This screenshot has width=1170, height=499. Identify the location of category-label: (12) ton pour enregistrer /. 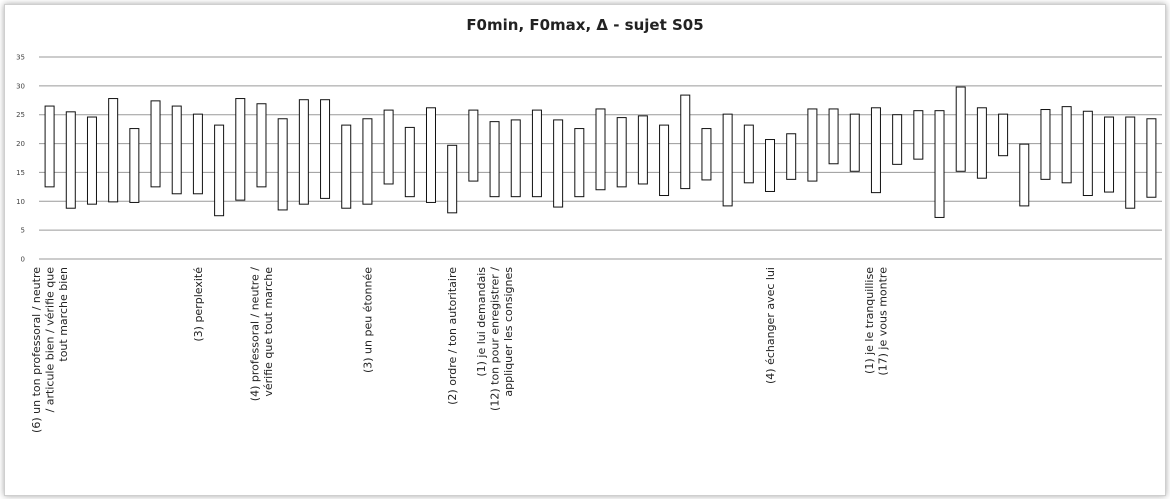
(495, 339).